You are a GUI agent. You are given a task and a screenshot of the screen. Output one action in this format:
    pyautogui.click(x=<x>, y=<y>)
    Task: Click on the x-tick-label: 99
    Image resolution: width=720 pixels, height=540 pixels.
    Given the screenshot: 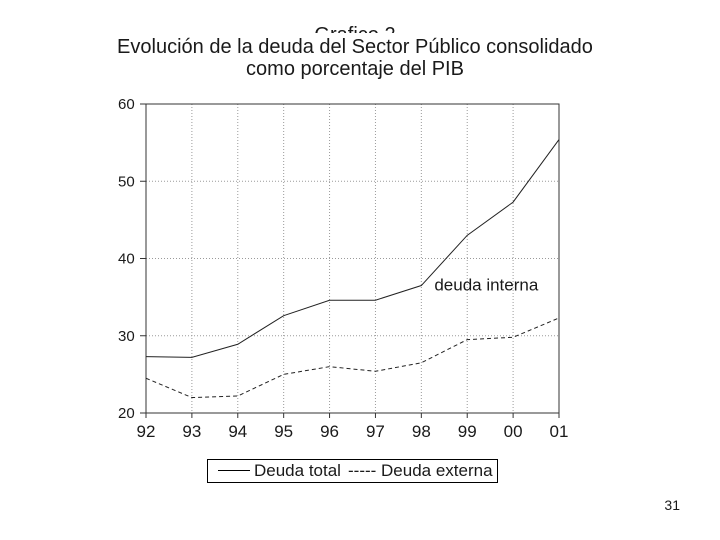 What is the action you would take?
    pyautogui.click(x=467, y=431)
    